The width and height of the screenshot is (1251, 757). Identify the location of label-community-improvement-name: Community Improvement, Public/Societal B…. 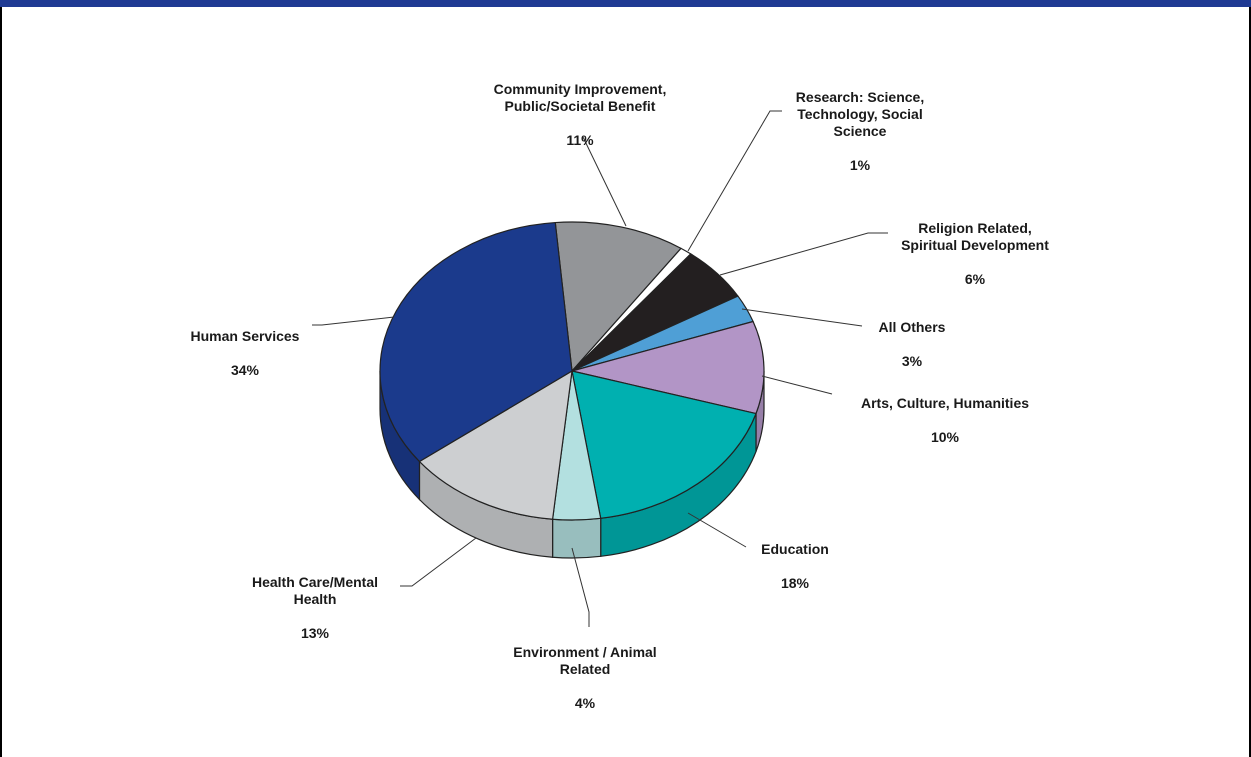
(580, 97).